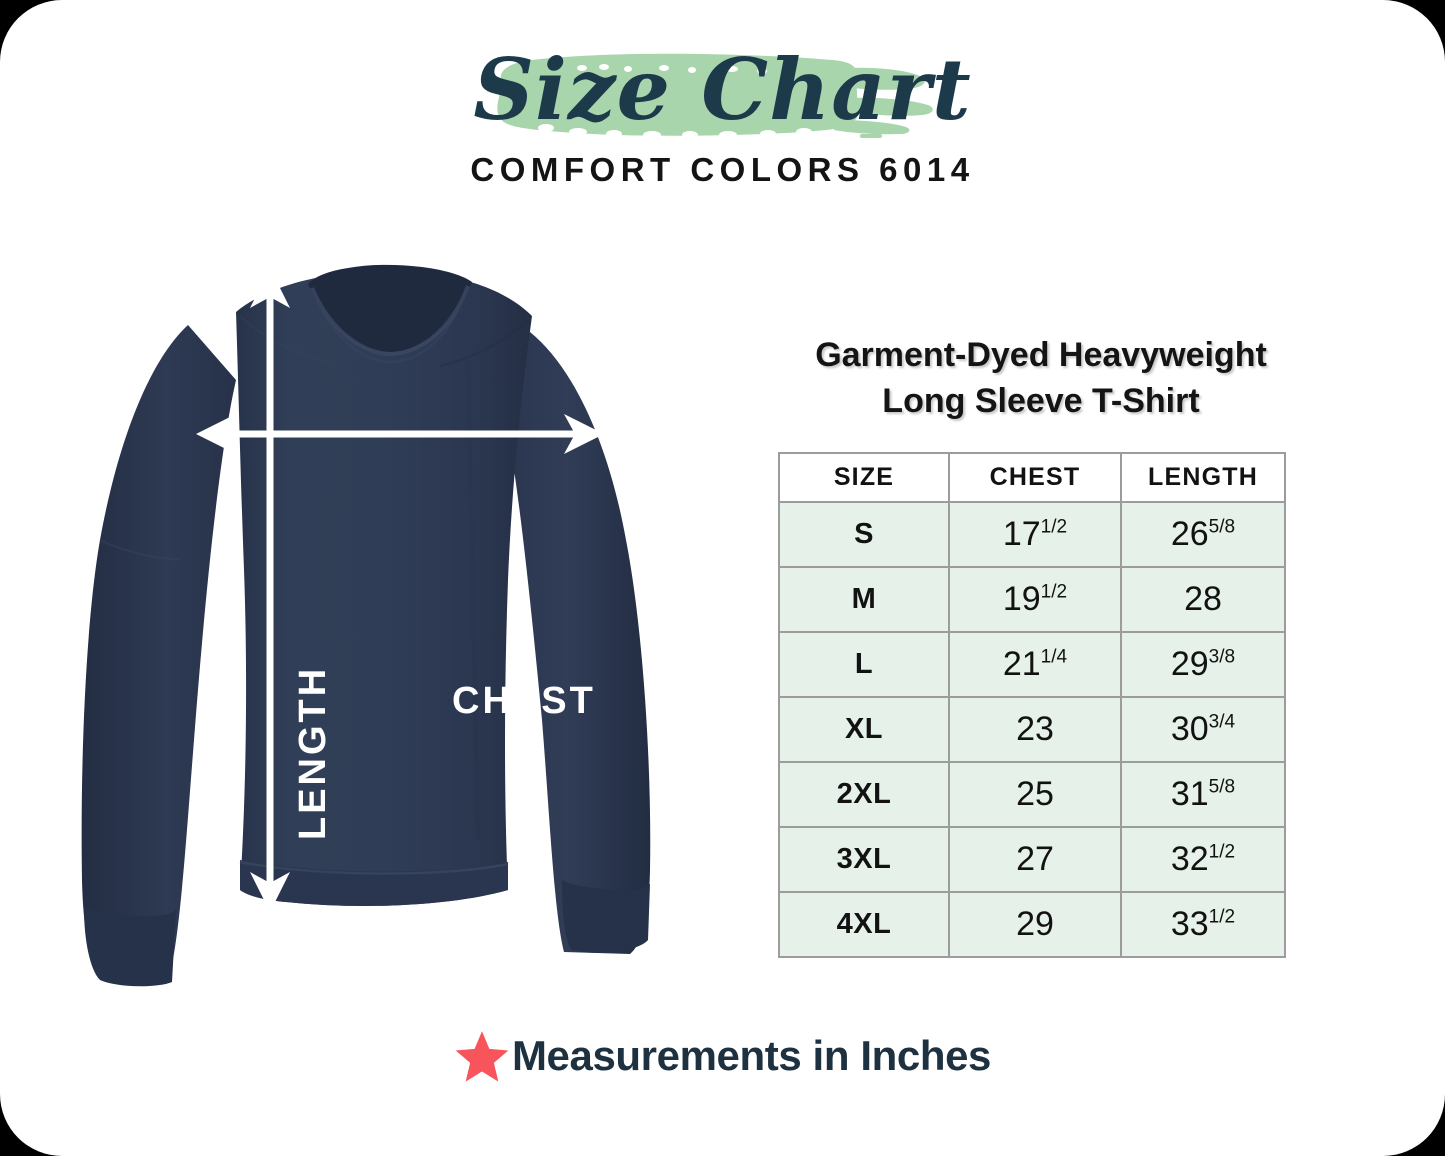 Image resolution: width=1445 pixels, height=1156 pixels. Describe the element at coordinates (1035, 794) in the screenshot. I see `cell-chest: 25` at that location.